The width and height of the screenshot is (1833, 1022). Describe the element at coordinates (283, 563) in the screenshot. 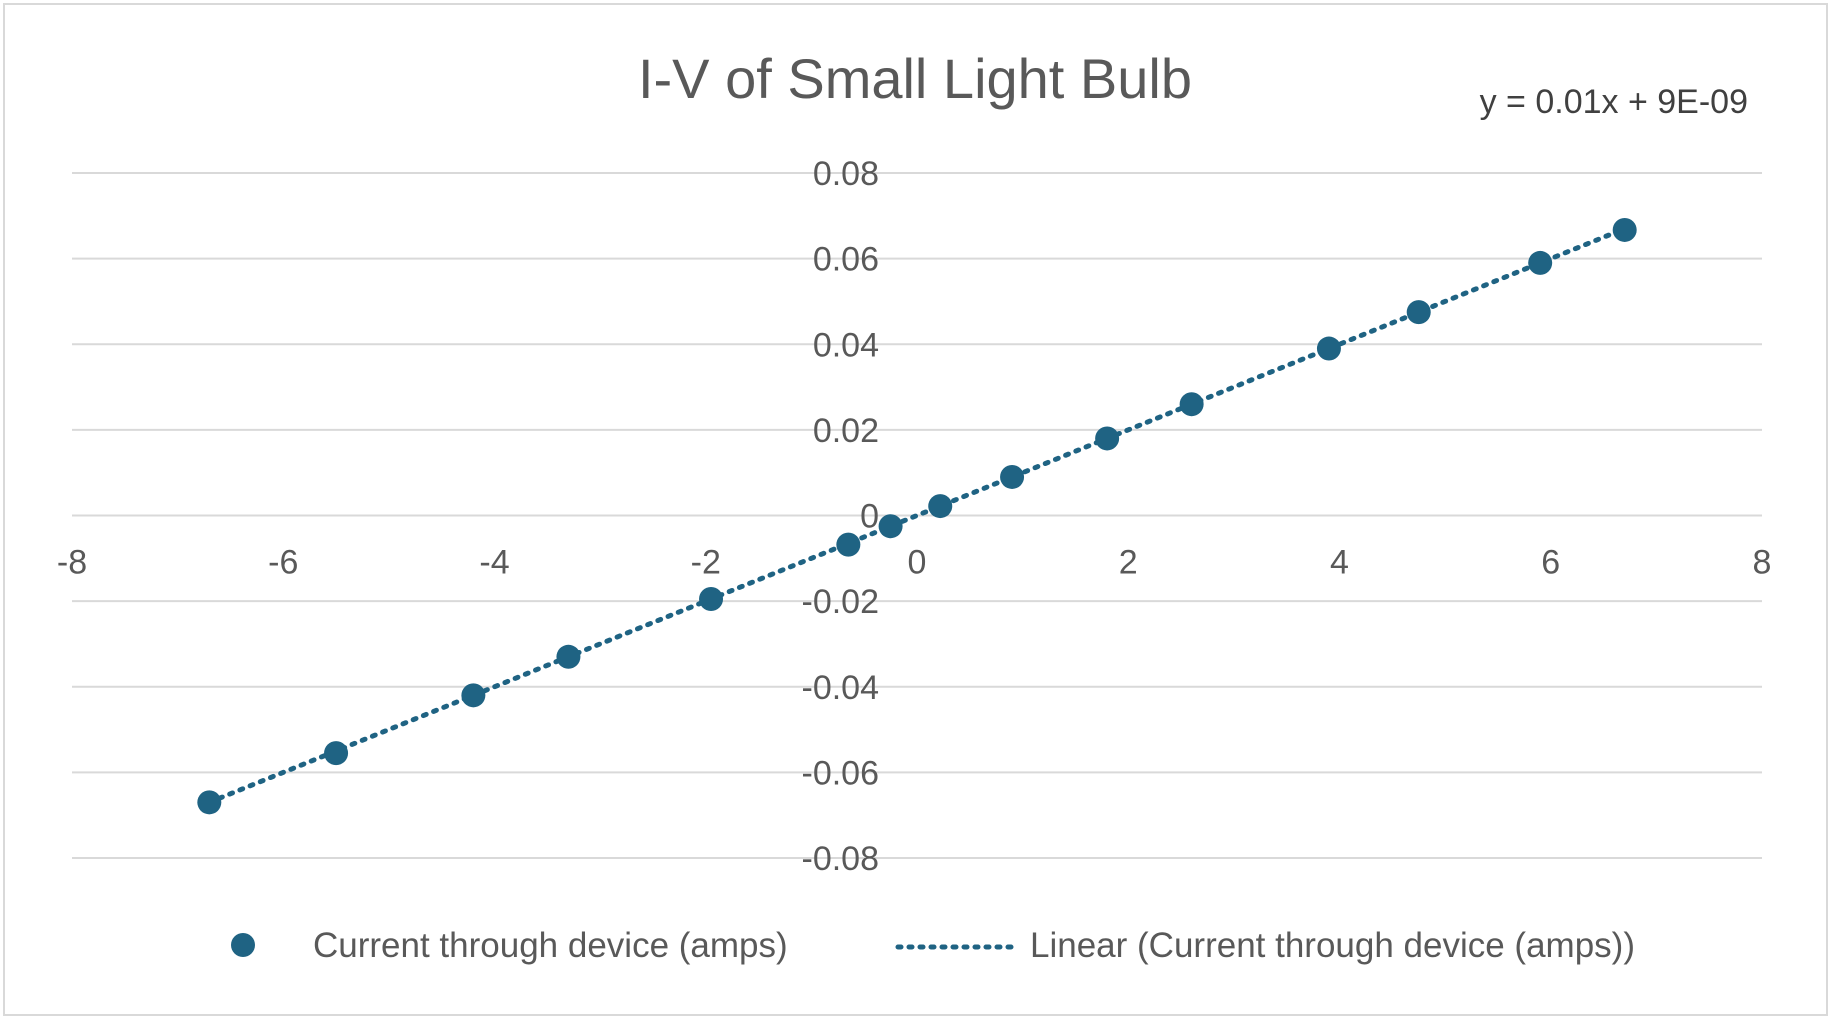

I see `x-tick-label: -6` at that location.